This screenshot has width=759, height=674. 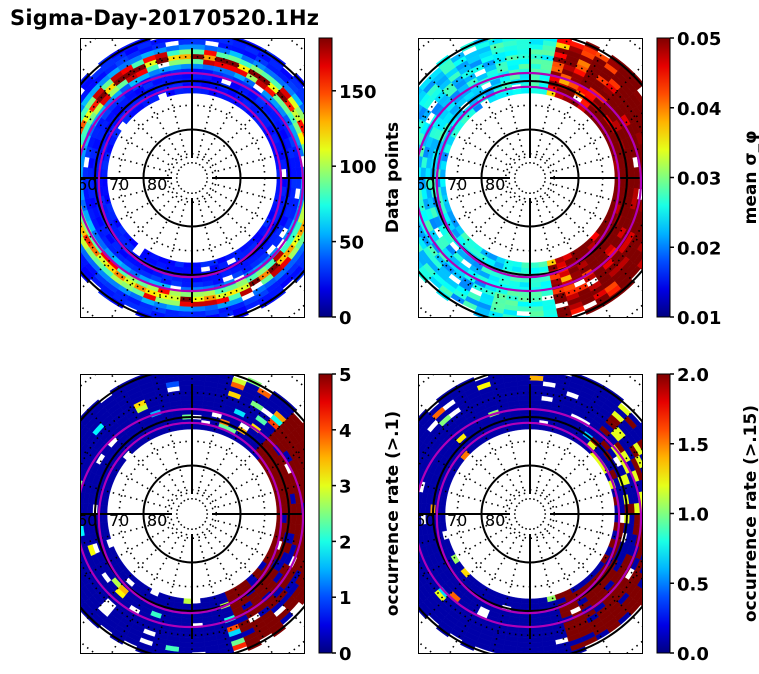 I want to click on auroral-oval-poleward, so click(x=190, y=182).